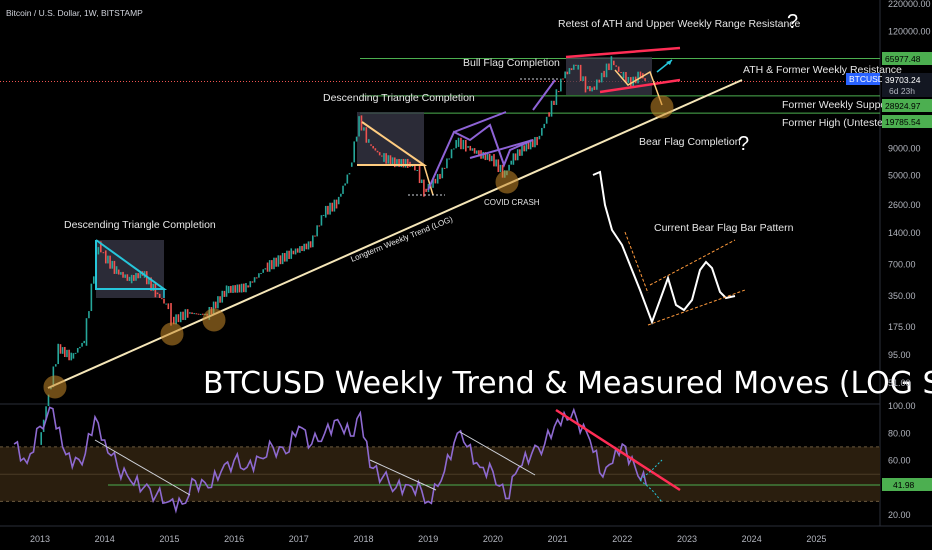 The width and height of the screenshot is (932, 550). What do you see at coordinates (172, 334) in the screenshot?
I see `circle-2015a` at bounding box center [172, 334].